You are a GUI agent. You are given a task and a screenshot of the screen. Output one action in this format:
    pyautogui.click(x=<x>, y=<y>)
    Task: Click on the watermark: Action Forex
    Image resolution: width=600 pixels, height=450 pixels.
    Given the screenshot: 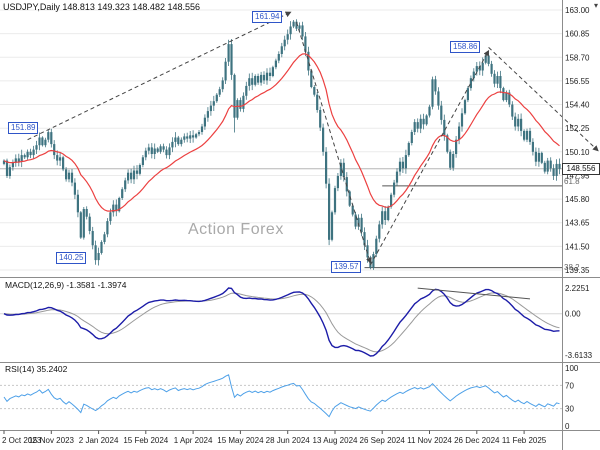 What is the action you would take?
    pyautogui.click(x=236, y=229)
    